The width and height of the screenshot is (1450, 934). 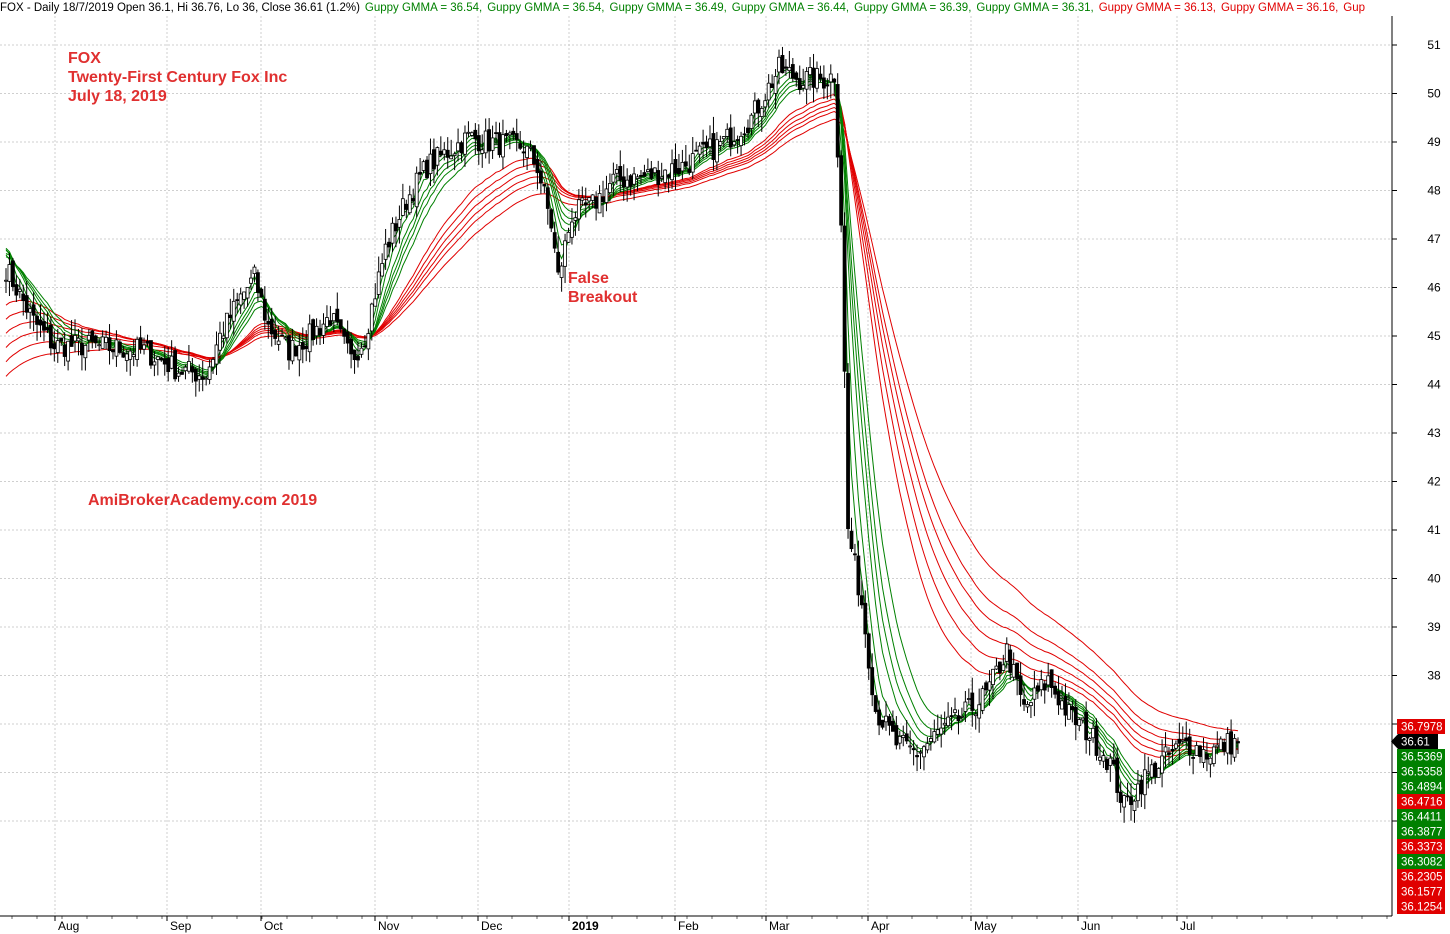 I want to click on svg-text: 36.5358, so click(x=1422, y=773).